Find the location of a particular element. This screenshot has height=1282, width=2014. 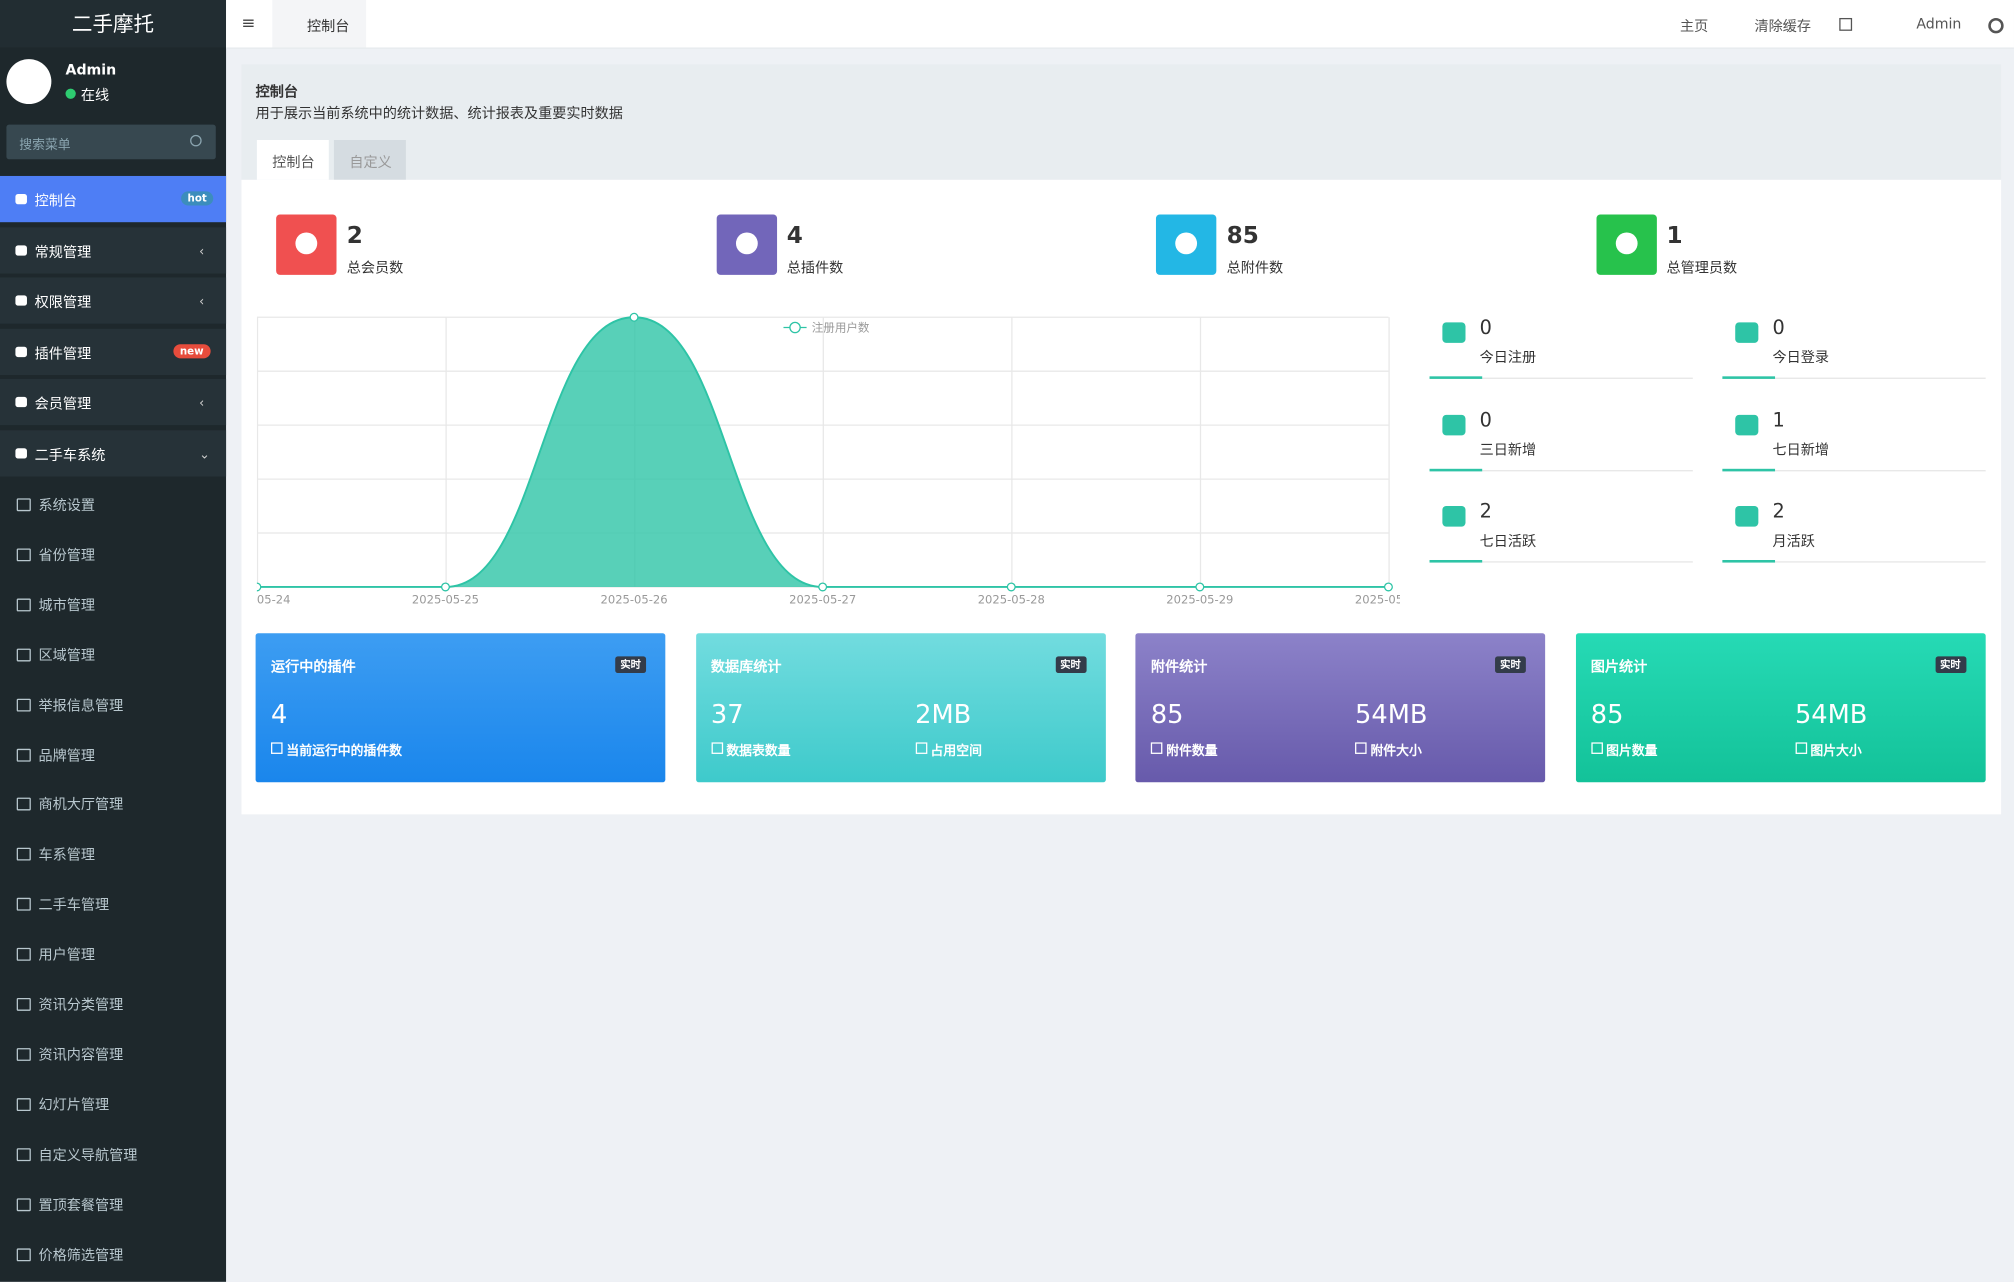

menu-item: 二手车系统 ⌄ is located at coordinates (113, 453).